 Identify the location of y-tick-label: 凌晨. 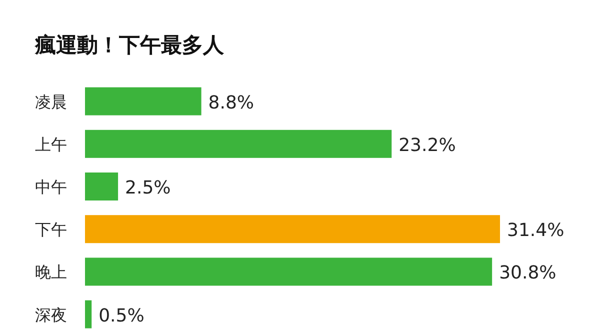
(51, 102).